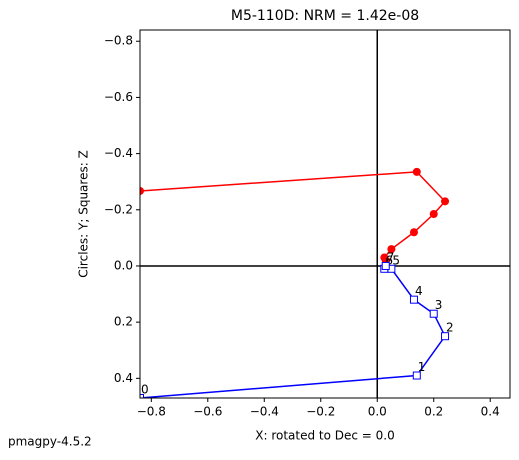  What do you see at coordinates (433, 412) in the screenshot?
I see `x-tick-label: 0.2` at bounding box center [433, 412].